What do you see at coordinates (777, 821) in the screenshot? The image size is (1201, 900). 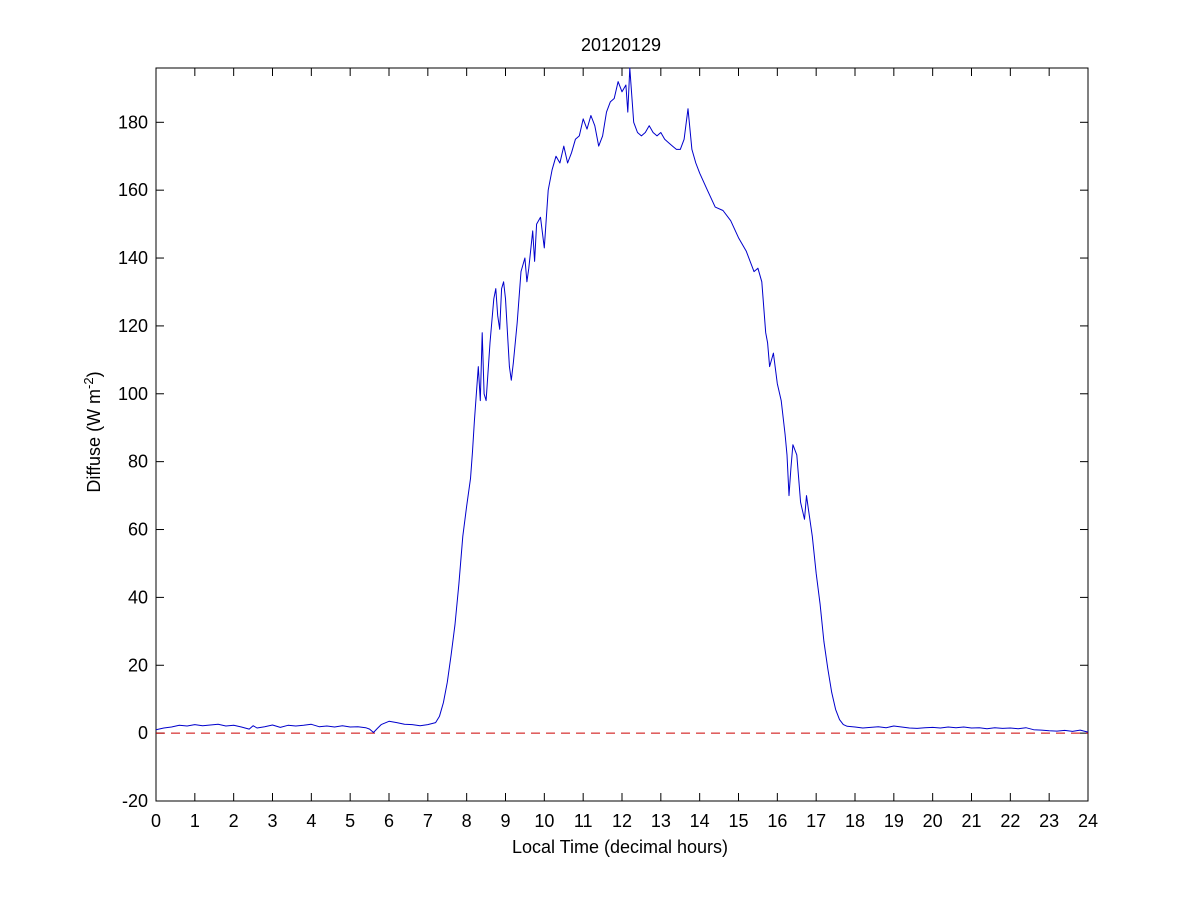 I see `x-tick-label: 16` at bounding box center [777, 821].